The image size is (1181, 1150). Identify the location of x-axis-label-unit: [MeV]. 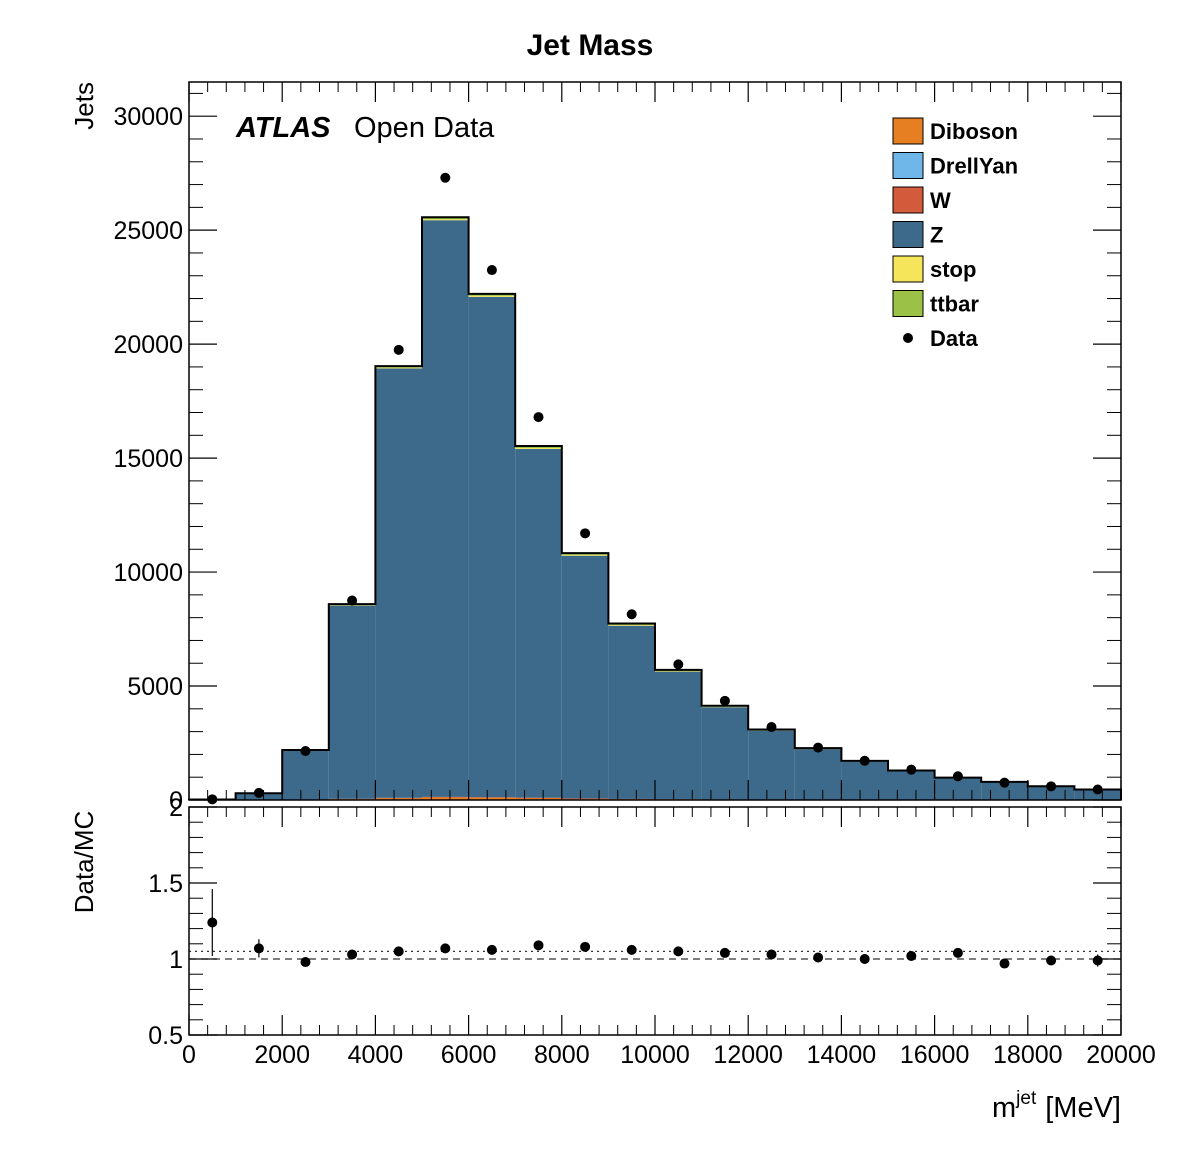
(1083, 1108).